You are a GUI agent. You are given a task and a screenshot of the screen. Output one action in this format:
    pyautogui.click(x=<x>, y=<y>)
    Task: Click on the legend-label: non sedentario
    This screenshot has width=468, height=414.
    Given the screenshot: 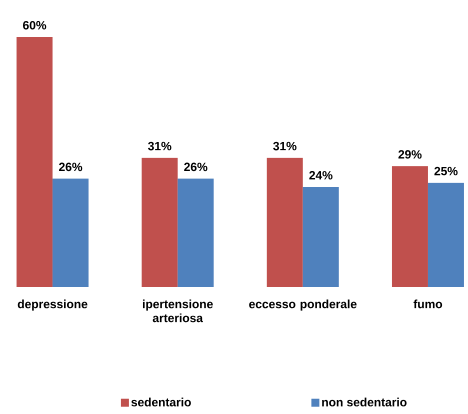 What is the action you would take?
    pyautogui.click(x=364, y=402)
    